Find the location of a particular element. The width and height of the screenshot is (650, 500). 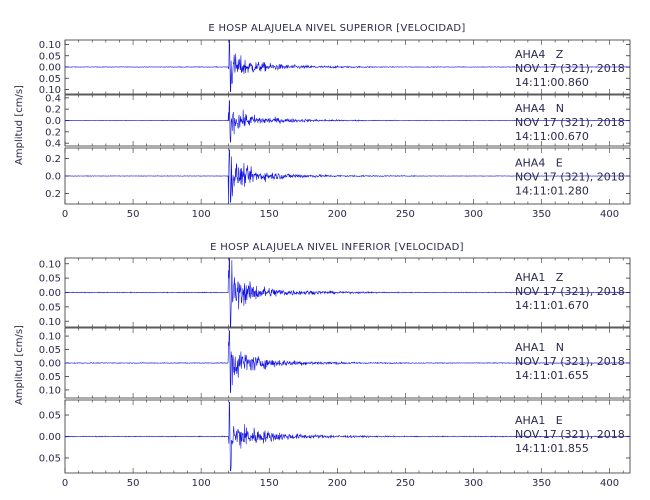

waveform-aha1-z is located at coordinates (347, 292).